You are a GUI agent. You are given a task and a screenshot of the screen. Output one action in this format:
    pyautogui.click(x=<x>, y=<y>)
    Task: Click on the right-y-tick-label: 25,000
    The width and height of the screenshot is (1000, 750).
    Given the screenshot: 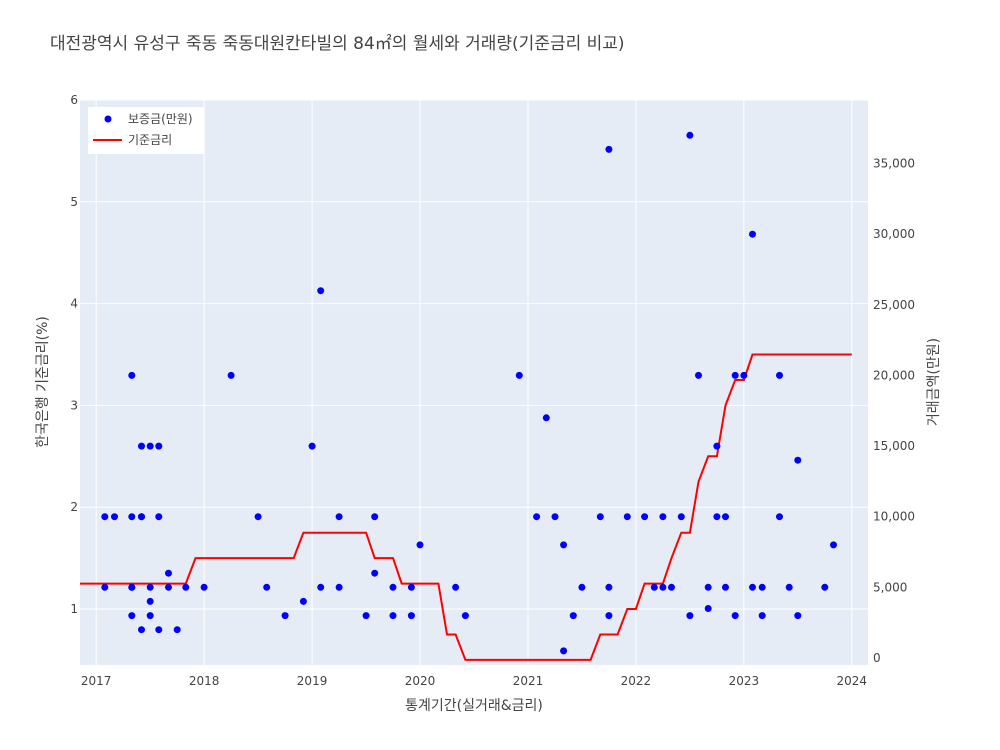 What is the action you would take?
    pyautogui.click(x=894, y=305)
    